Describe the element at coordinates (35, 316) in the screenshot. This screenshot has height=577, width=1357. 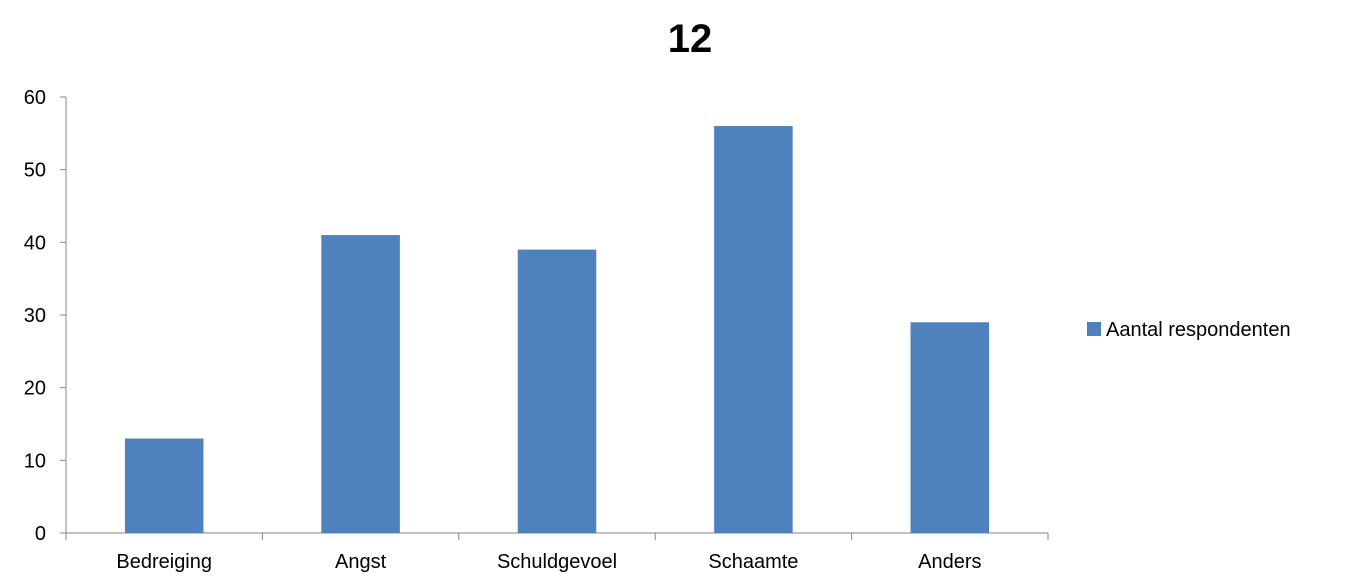
I see `y-tick-label: 30` at that location.